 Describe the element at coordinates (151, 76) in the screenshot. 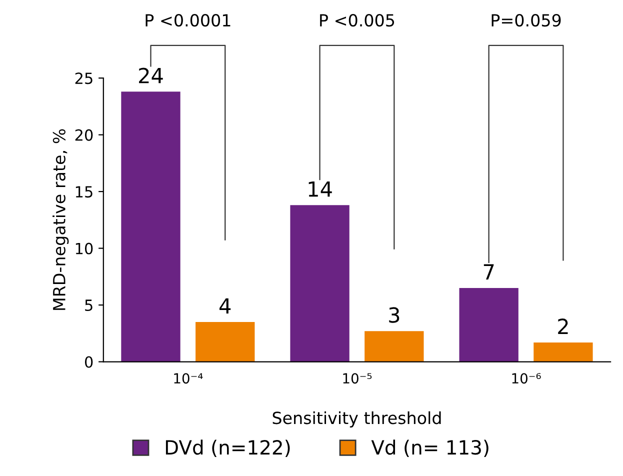

I see `data-label: 24` at that location.